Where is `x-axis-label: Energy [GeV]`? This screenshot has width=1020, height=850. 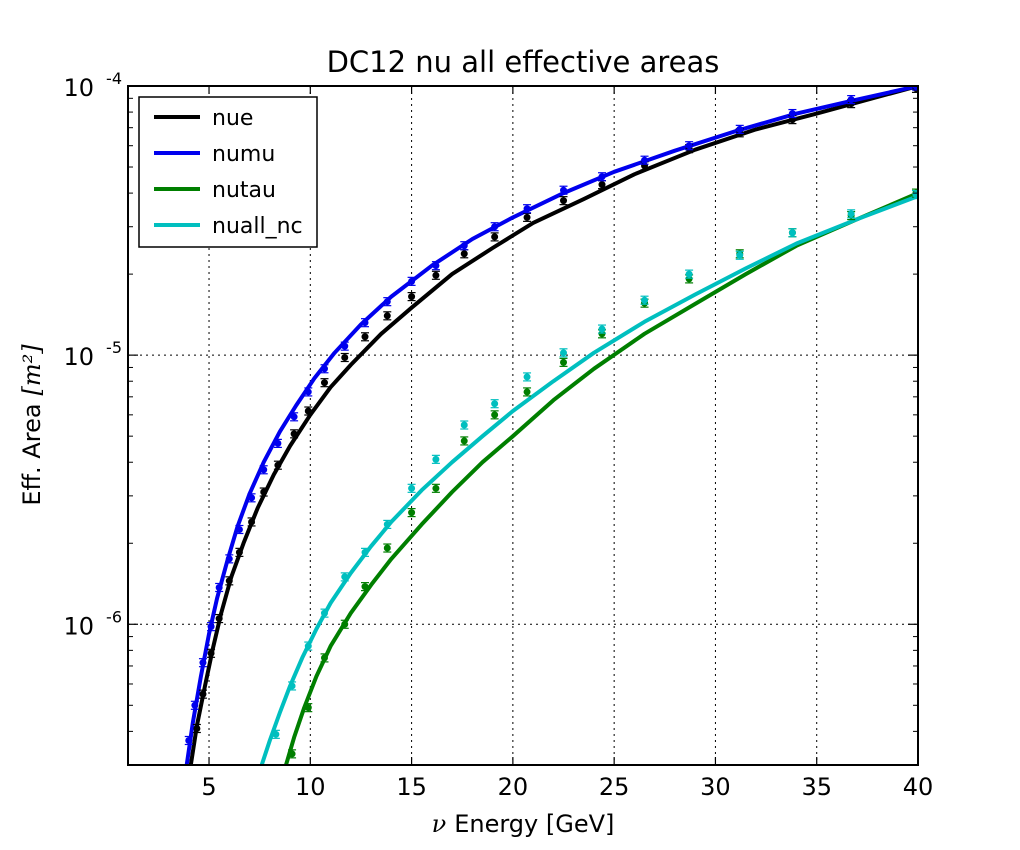 x-axis-label: Energy [GeV] is located at coordinates (534, 824).